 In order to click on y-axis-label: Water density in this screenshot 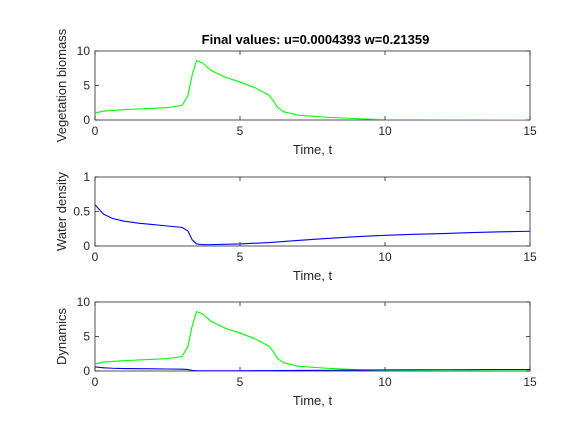, I will do `click(61, 211)`.